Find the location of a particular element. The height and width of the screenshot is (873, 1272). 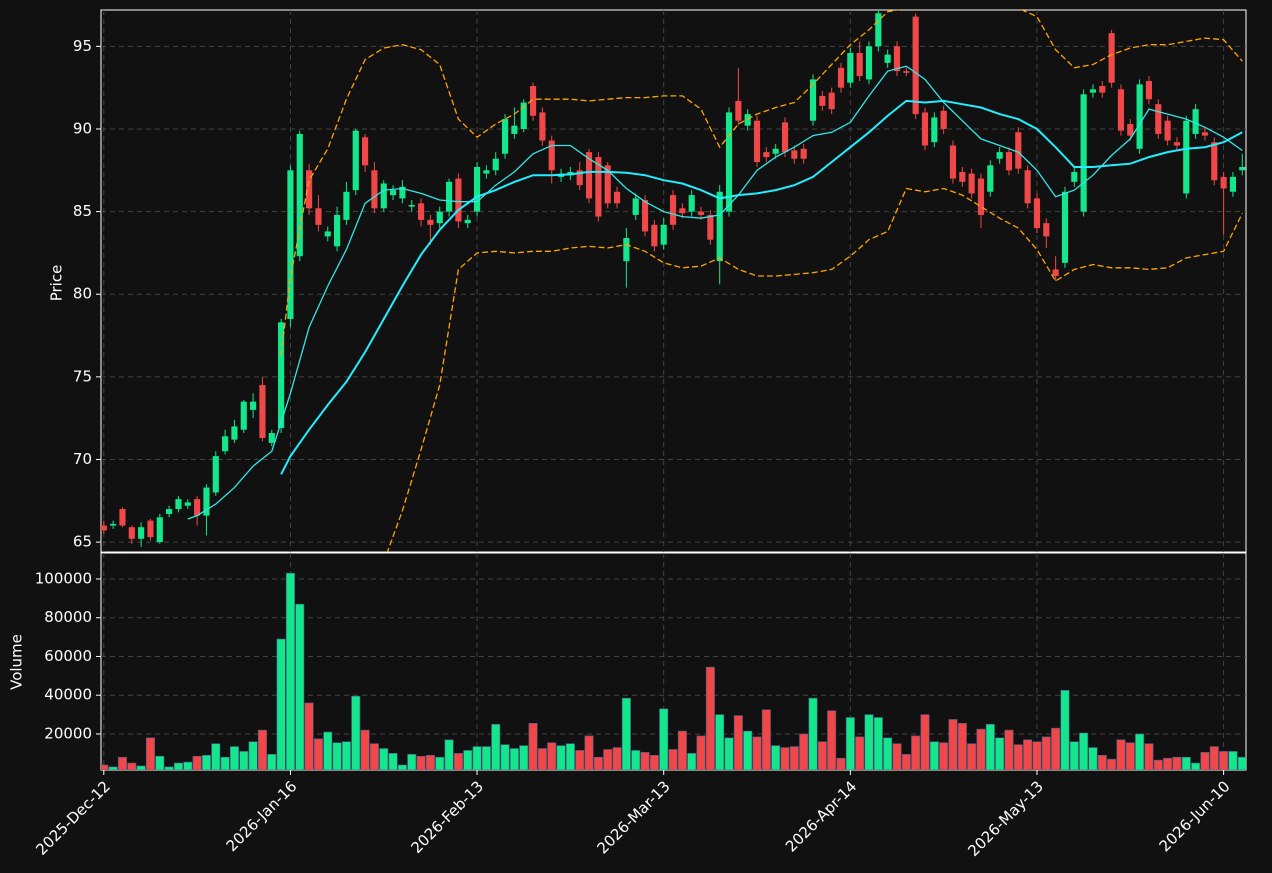

x-tick-label: 2026-Feb-13 is located at coordinates (447, 817).